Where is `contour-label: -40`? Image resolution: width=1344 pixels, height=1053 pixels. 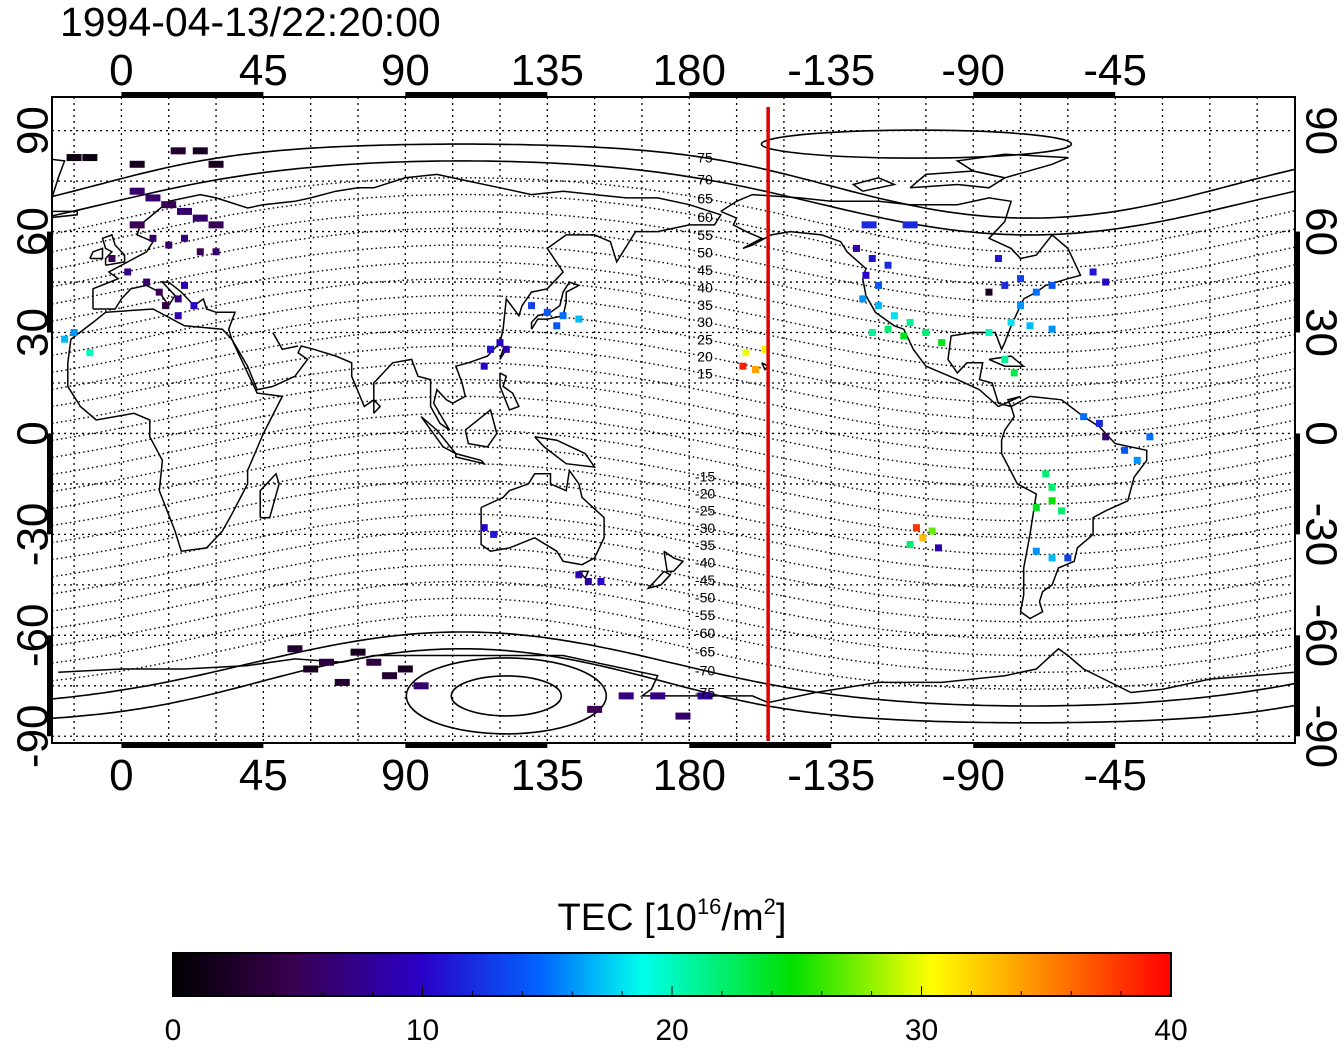
contour-label: -40 is located at coordinates (705, 563).